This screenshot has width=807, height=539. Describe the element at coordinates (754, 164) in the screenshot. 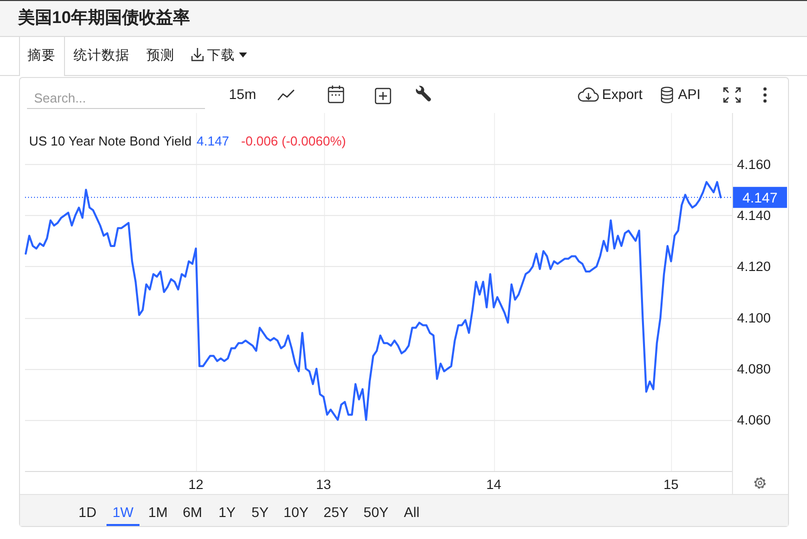

I see `y-tick-label: 4.160` at that location.